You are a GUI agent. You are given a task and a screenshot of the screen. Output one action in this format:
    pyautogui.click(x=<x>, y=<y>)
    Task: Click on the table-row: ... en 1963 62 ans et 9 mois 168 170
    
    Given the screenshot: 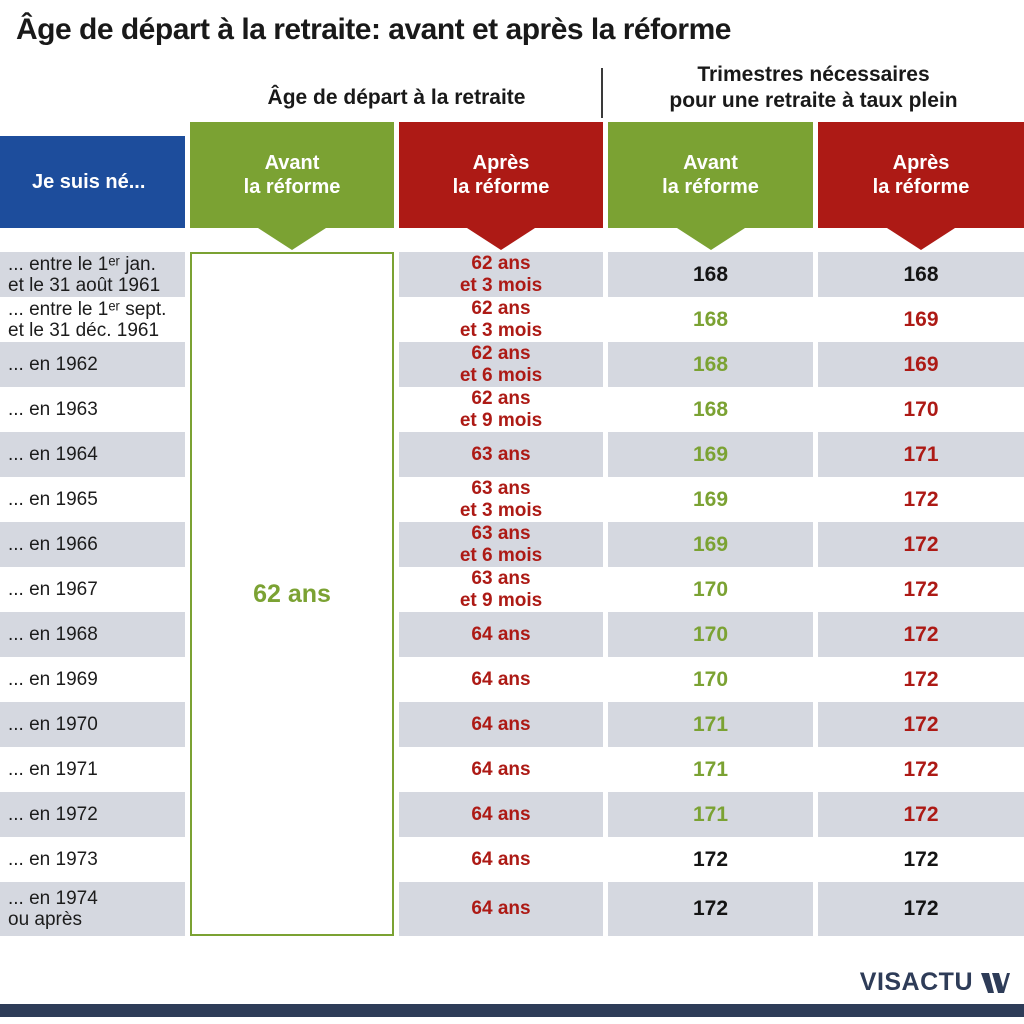 What is the action you would take?
    pyautogui.click(x=512, y=409)
    